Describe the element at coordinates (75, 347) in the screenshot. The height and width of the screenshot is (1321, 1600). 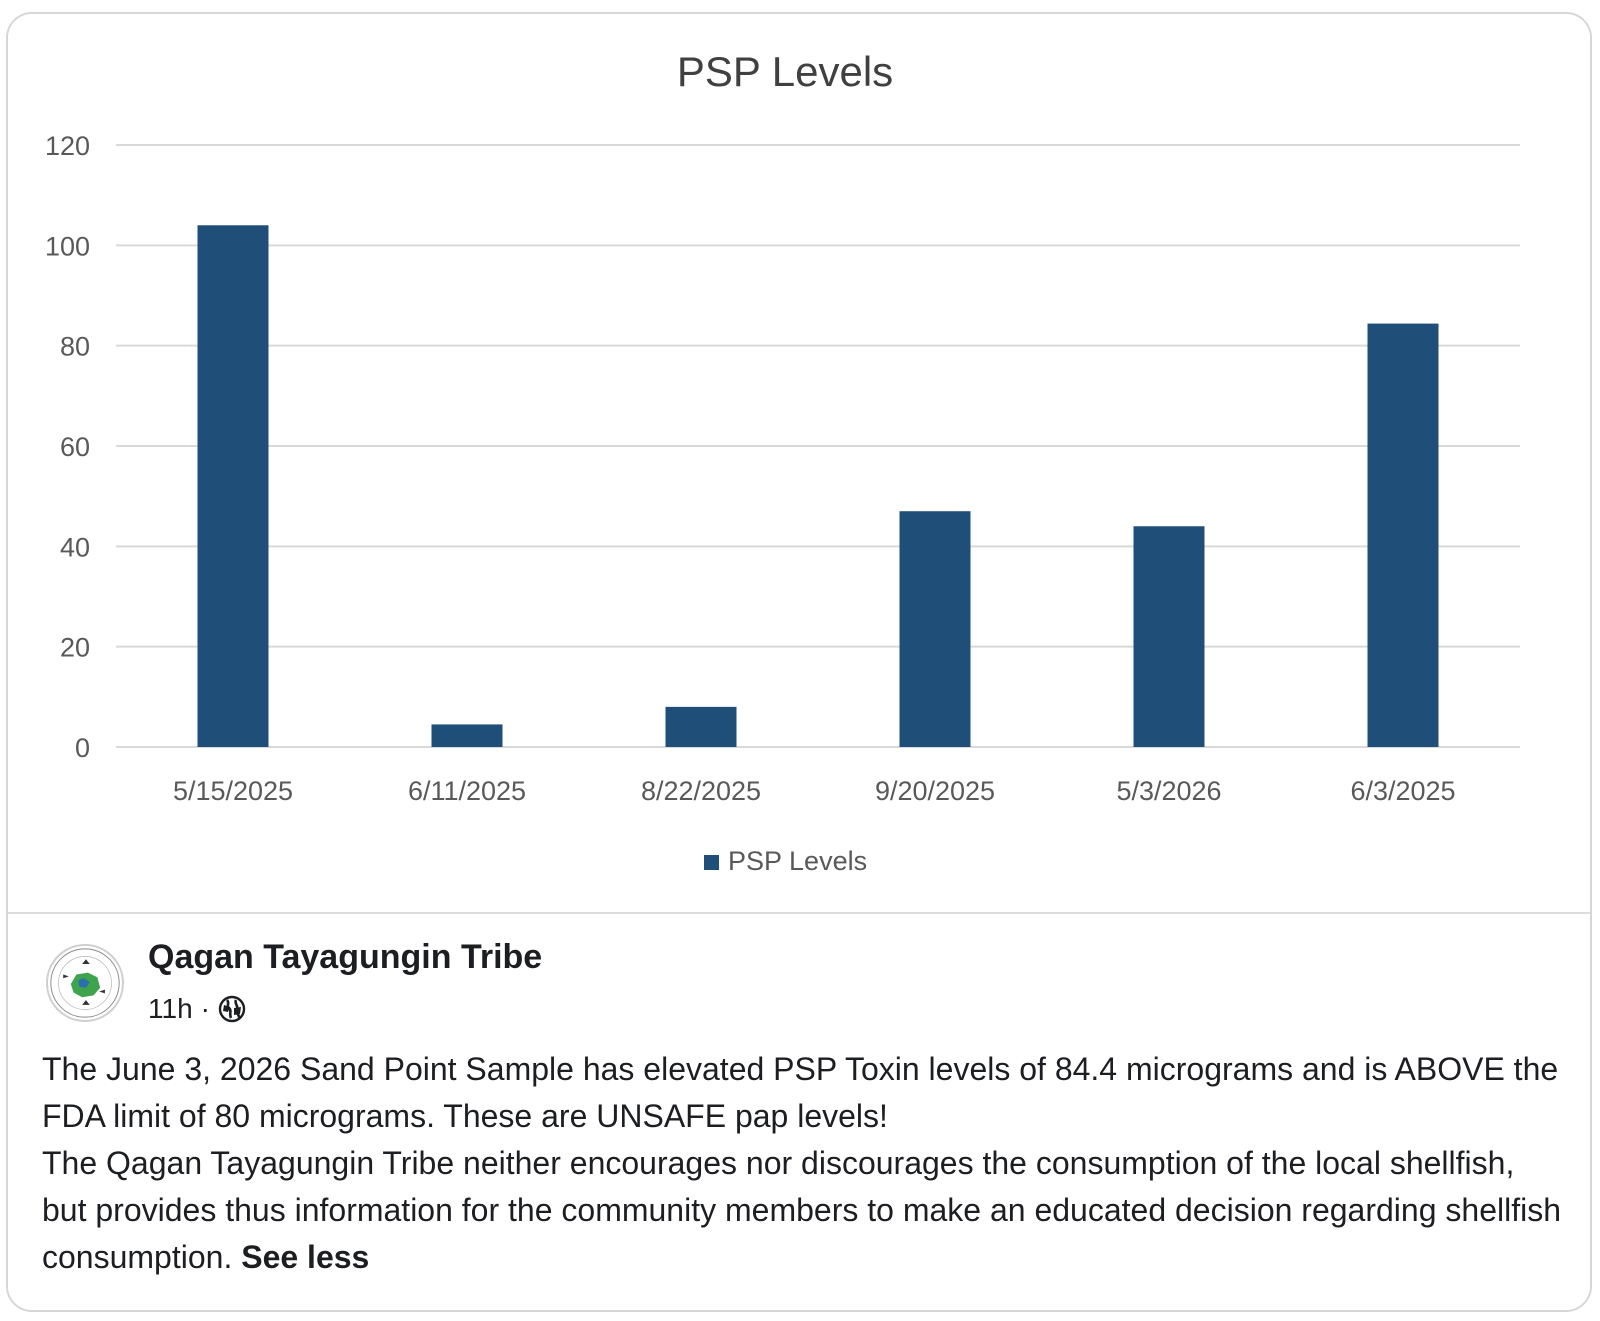
I see `y-tick-label-80: 80` at that location.